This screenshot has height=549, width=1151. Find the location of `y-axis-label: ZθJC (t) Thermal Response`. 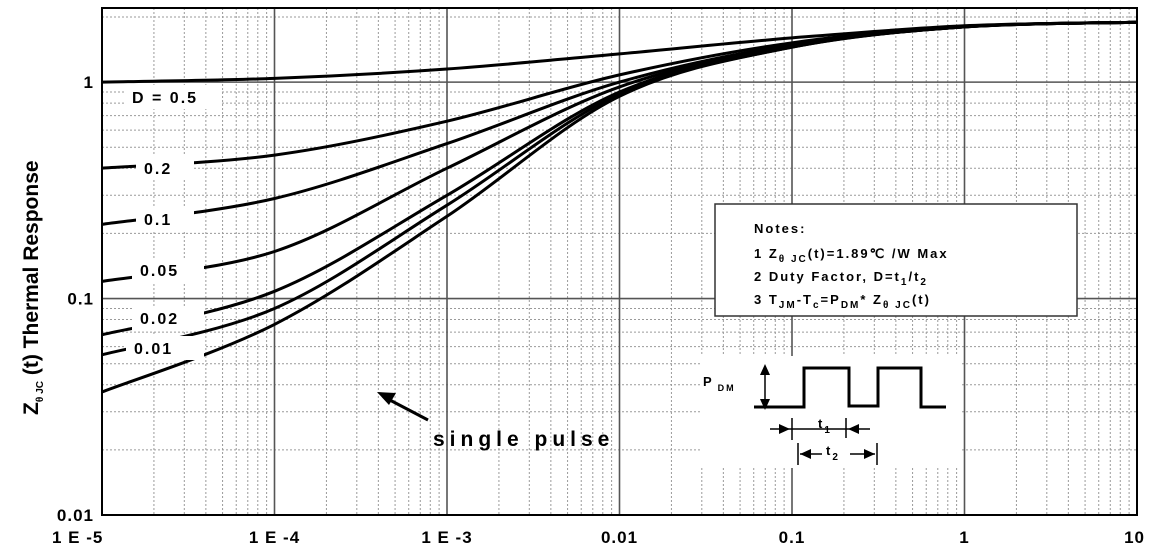

y-axis-label: ZθJC (t) Thermal Response is located at coordinates (33, 287).